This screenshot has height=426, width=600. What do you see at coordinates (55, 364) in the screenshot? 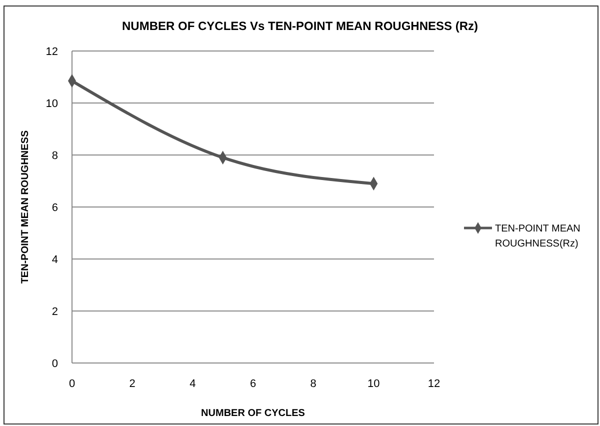
I see `y-tick-label: 0` at bounding box center [55, 364].